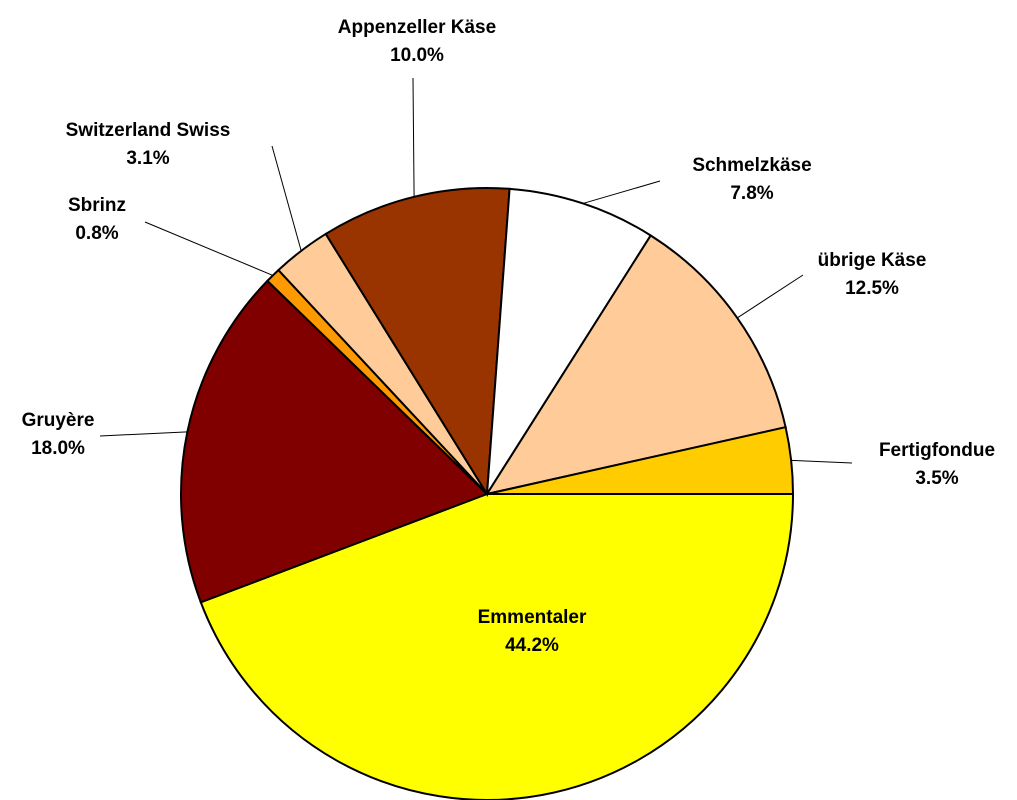  What do you see at coordinates (97, 205) in the screenshot?
I see `slice-label: Sbrinz` at bounding box center [97, 205].